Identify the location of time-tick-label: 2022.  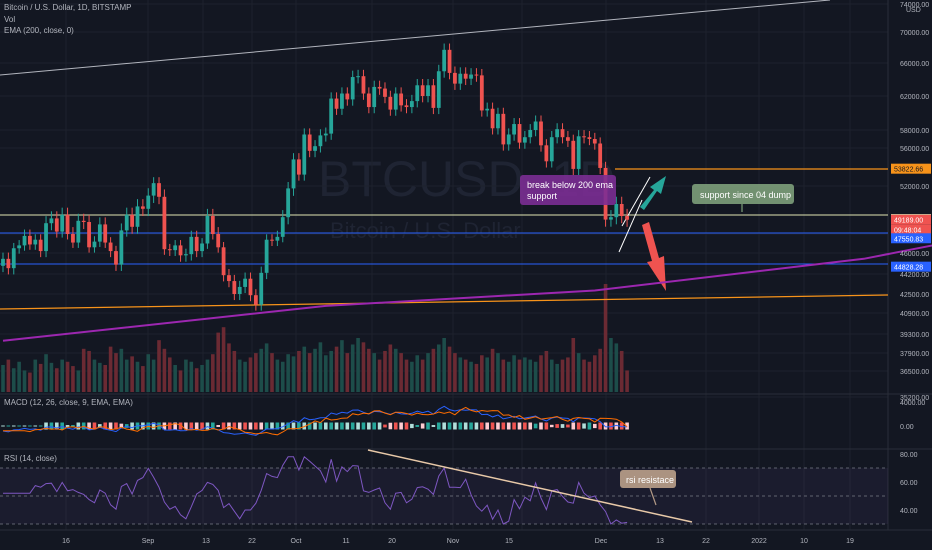
(759, 541).